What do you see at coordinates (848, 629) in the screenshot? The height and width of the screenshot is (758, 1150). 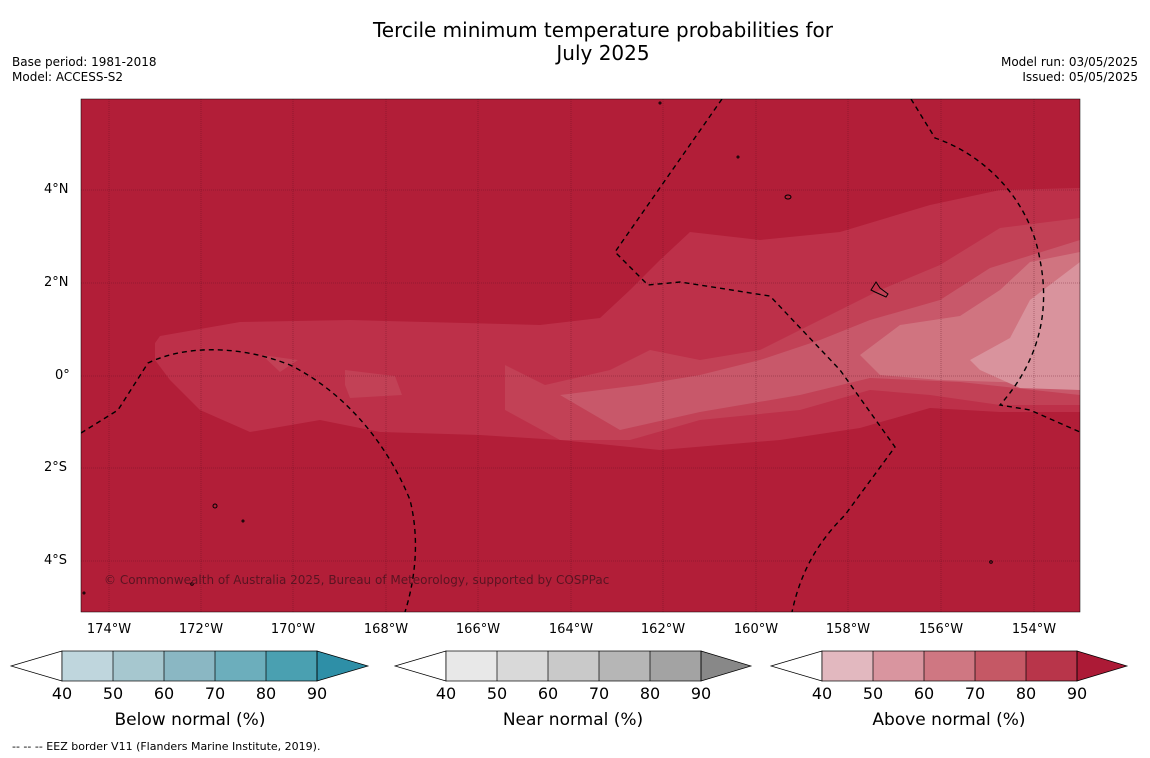 I see `lon-label: 158°W` at bounding box center [848, 629].